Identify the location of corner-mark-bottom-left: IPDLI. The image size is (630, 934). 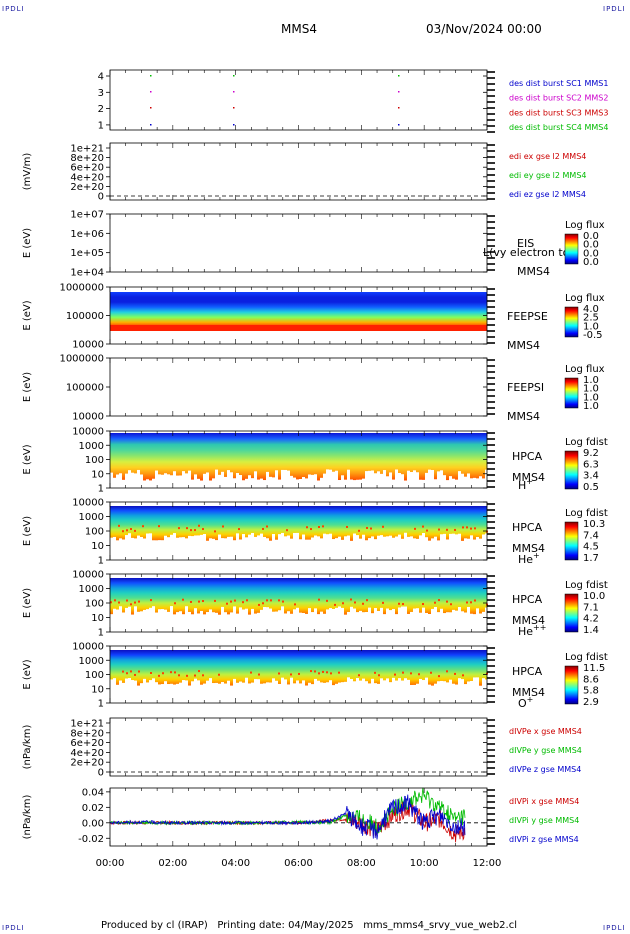
(13, 928).